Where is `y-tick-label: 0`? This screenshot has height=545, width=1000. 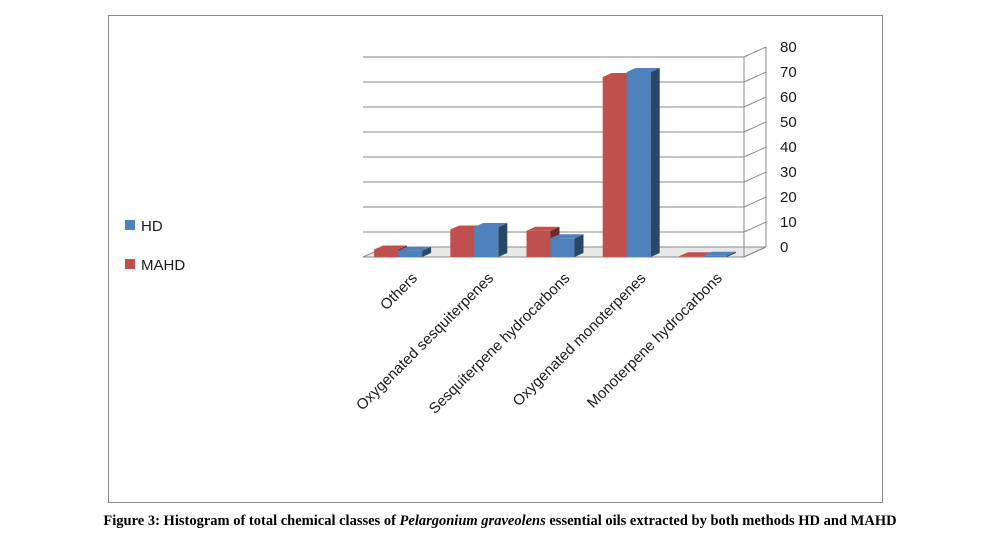
y-tick-label: 0 is located at coordinates (784, 247).